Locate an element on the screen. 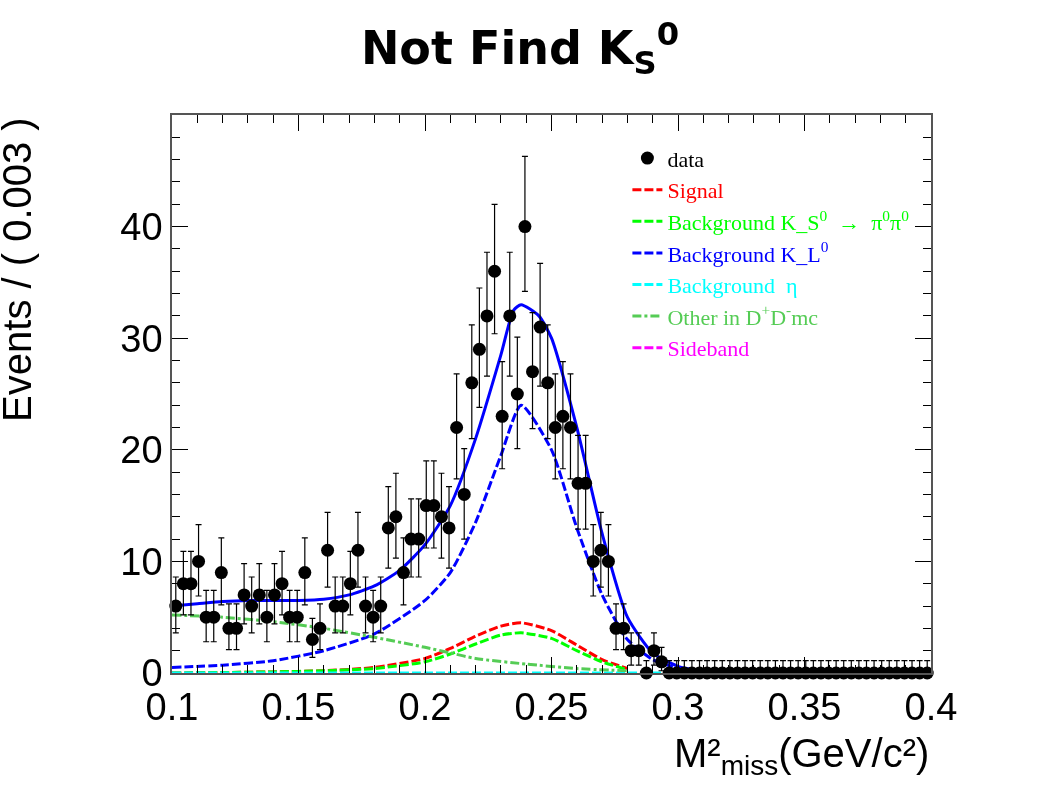  x-tick-label: 0.4 is located at coordinates (931, 707).